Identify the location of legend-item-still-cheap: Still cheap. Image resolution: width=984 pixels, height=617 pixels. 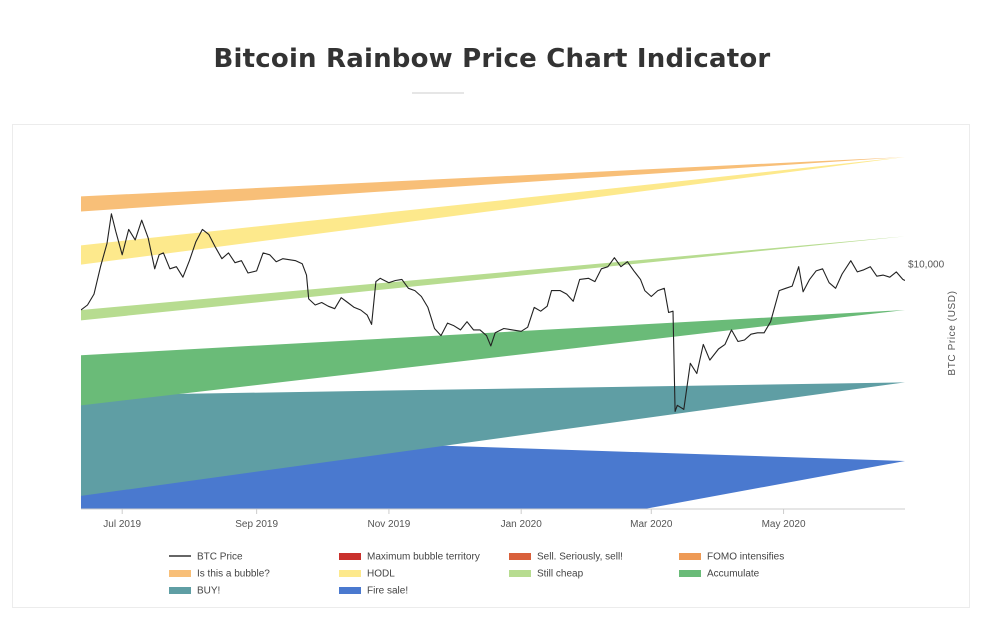
(546, 574).